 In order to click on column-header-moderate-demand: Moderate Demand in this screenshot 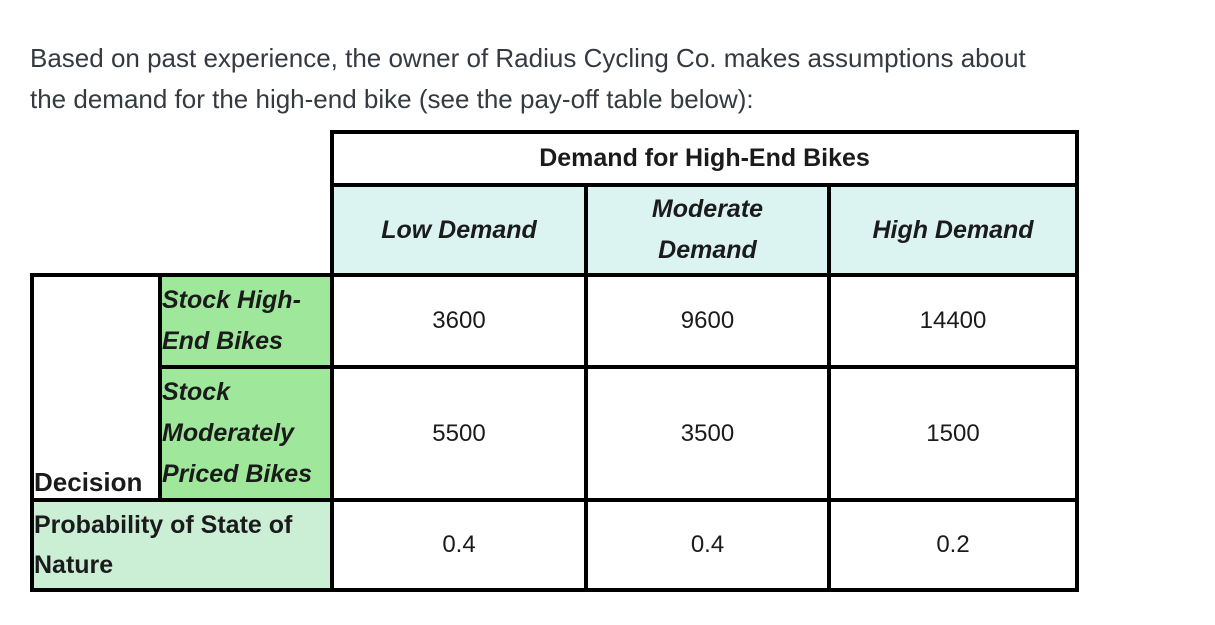, I will do `click(707, 230)`.